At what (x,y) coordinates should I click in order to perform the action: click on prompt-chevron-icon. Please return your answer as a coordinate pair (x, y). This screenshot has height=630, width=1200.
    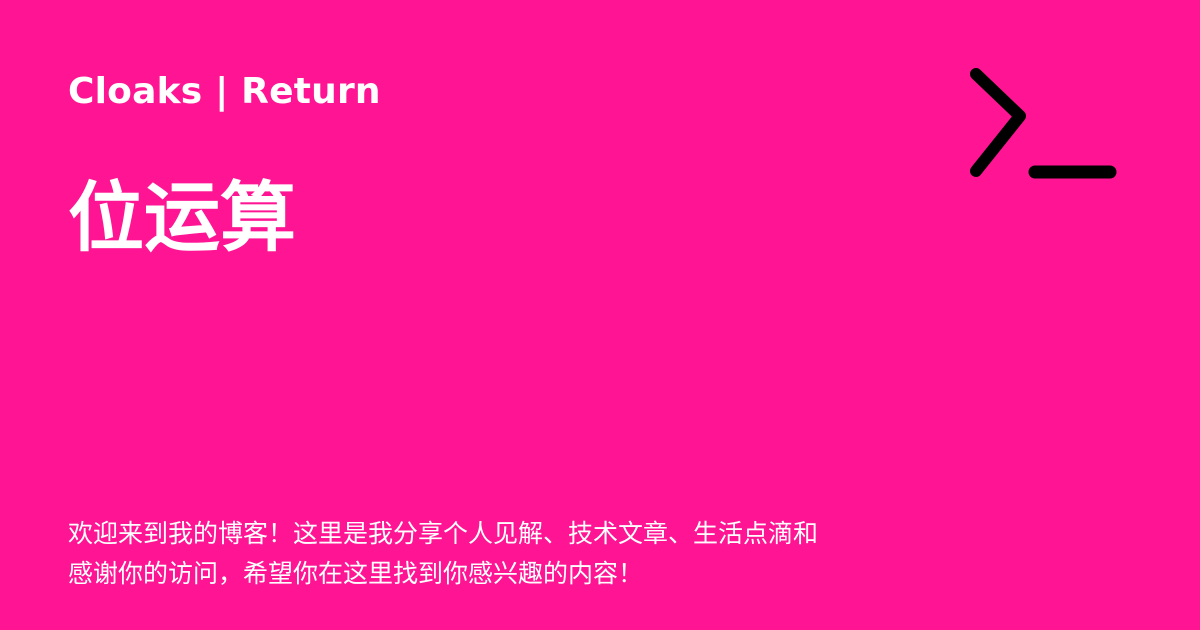
    Looking at the image, I should click on (998, 122).